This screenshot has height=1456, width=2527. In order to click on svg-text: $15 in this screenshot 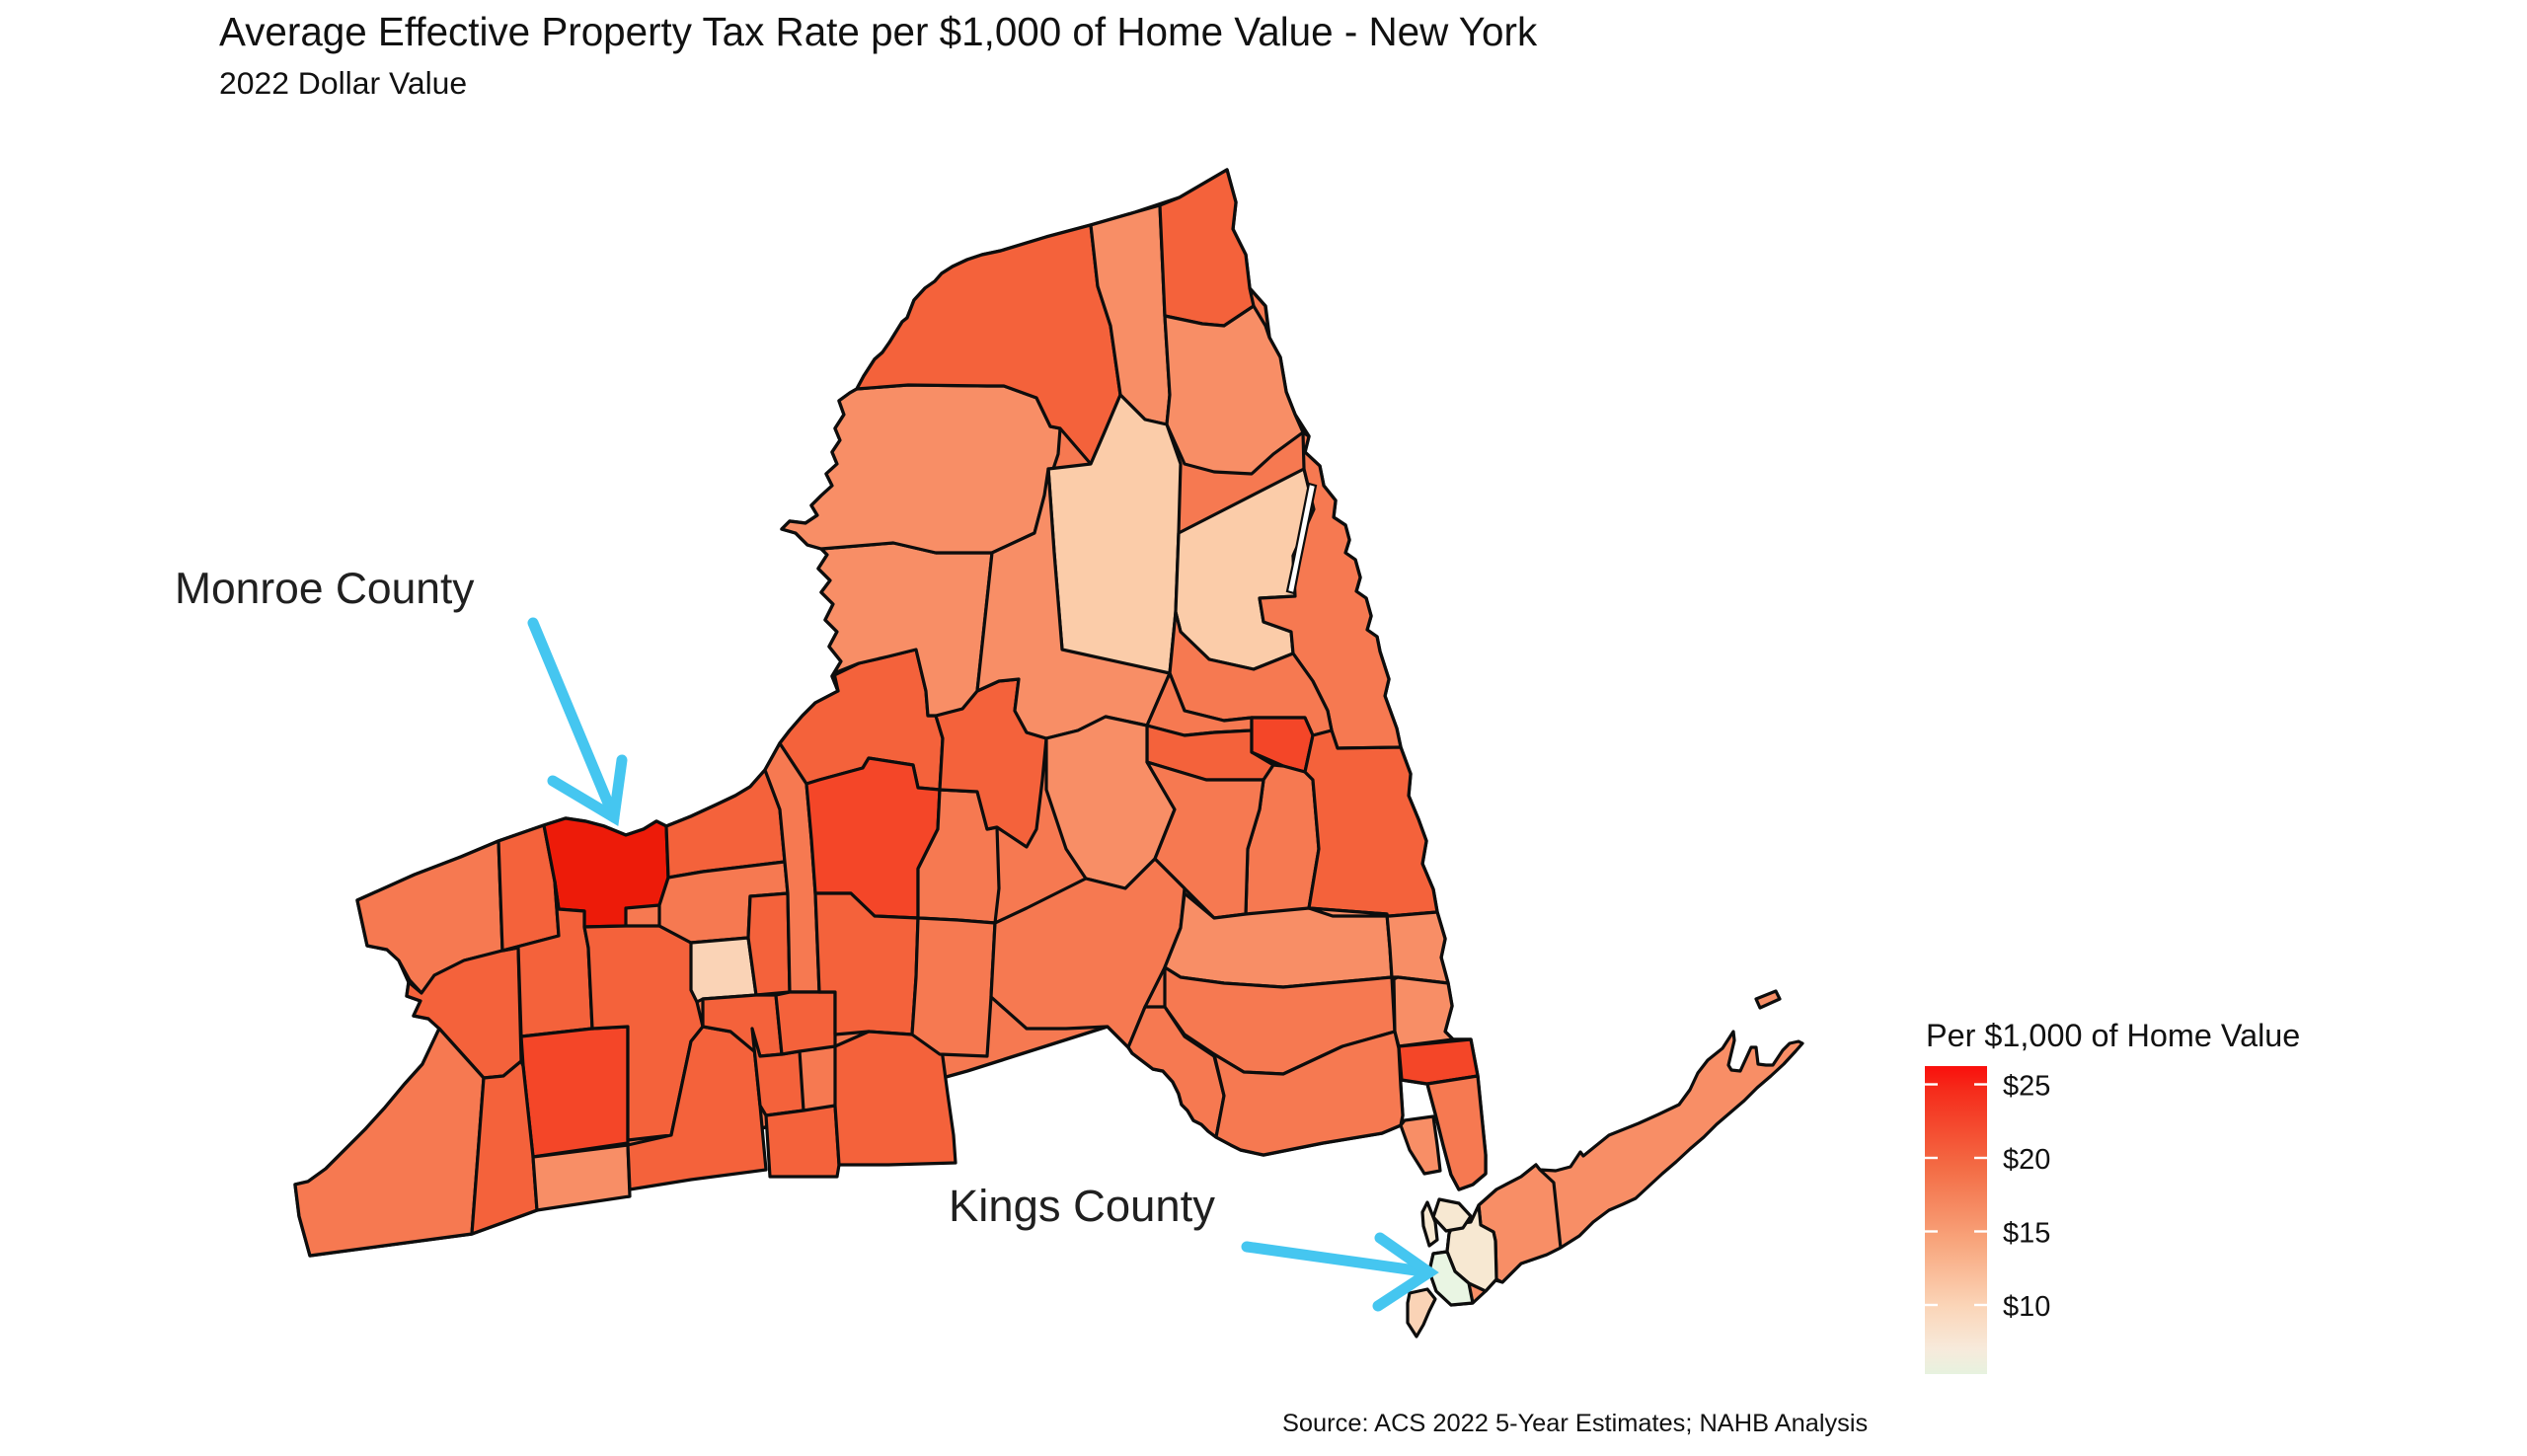, I will do `click(2026, 1234)`.